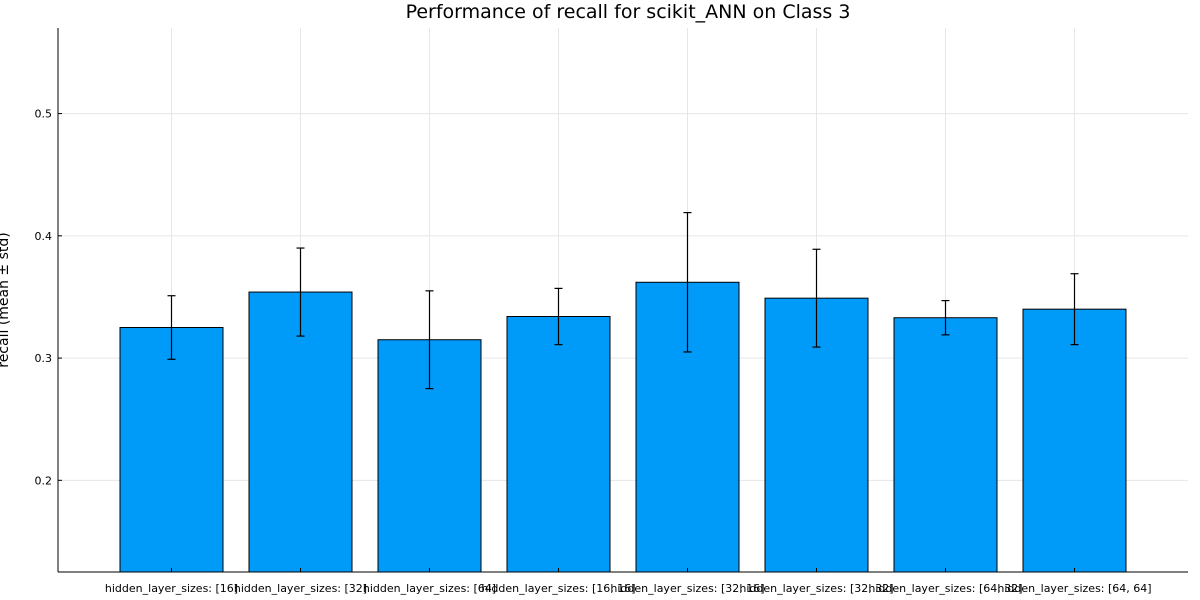  What do you see at coordinates (429, 588) in the screenshot?
I see `x-tick-label: hidden_layer_sizes: [64]` at bounding box center [429, 588].